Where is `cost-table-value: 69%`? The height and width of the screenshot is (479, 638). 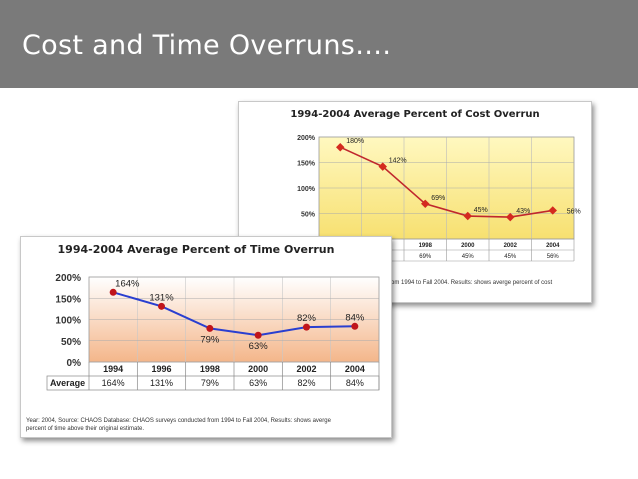 cost-table-value: 69% is located at coordinates (425, 257).